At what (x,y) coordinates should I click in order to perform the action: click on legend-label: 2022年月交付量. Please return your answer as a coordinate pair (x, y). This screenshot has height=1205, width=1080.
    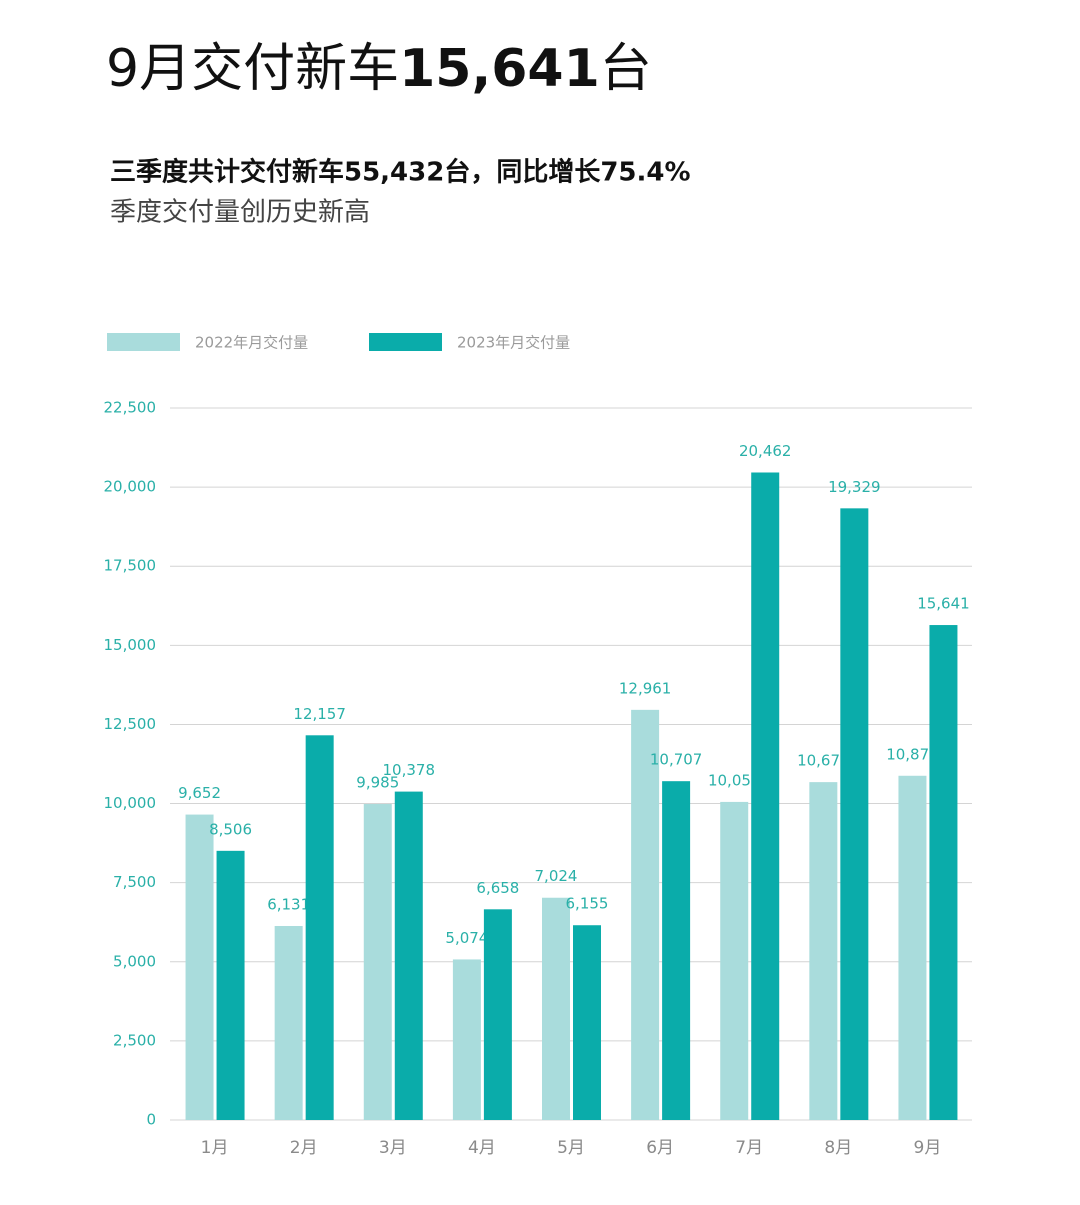
    Looking at the image, I should click on (251, 343).